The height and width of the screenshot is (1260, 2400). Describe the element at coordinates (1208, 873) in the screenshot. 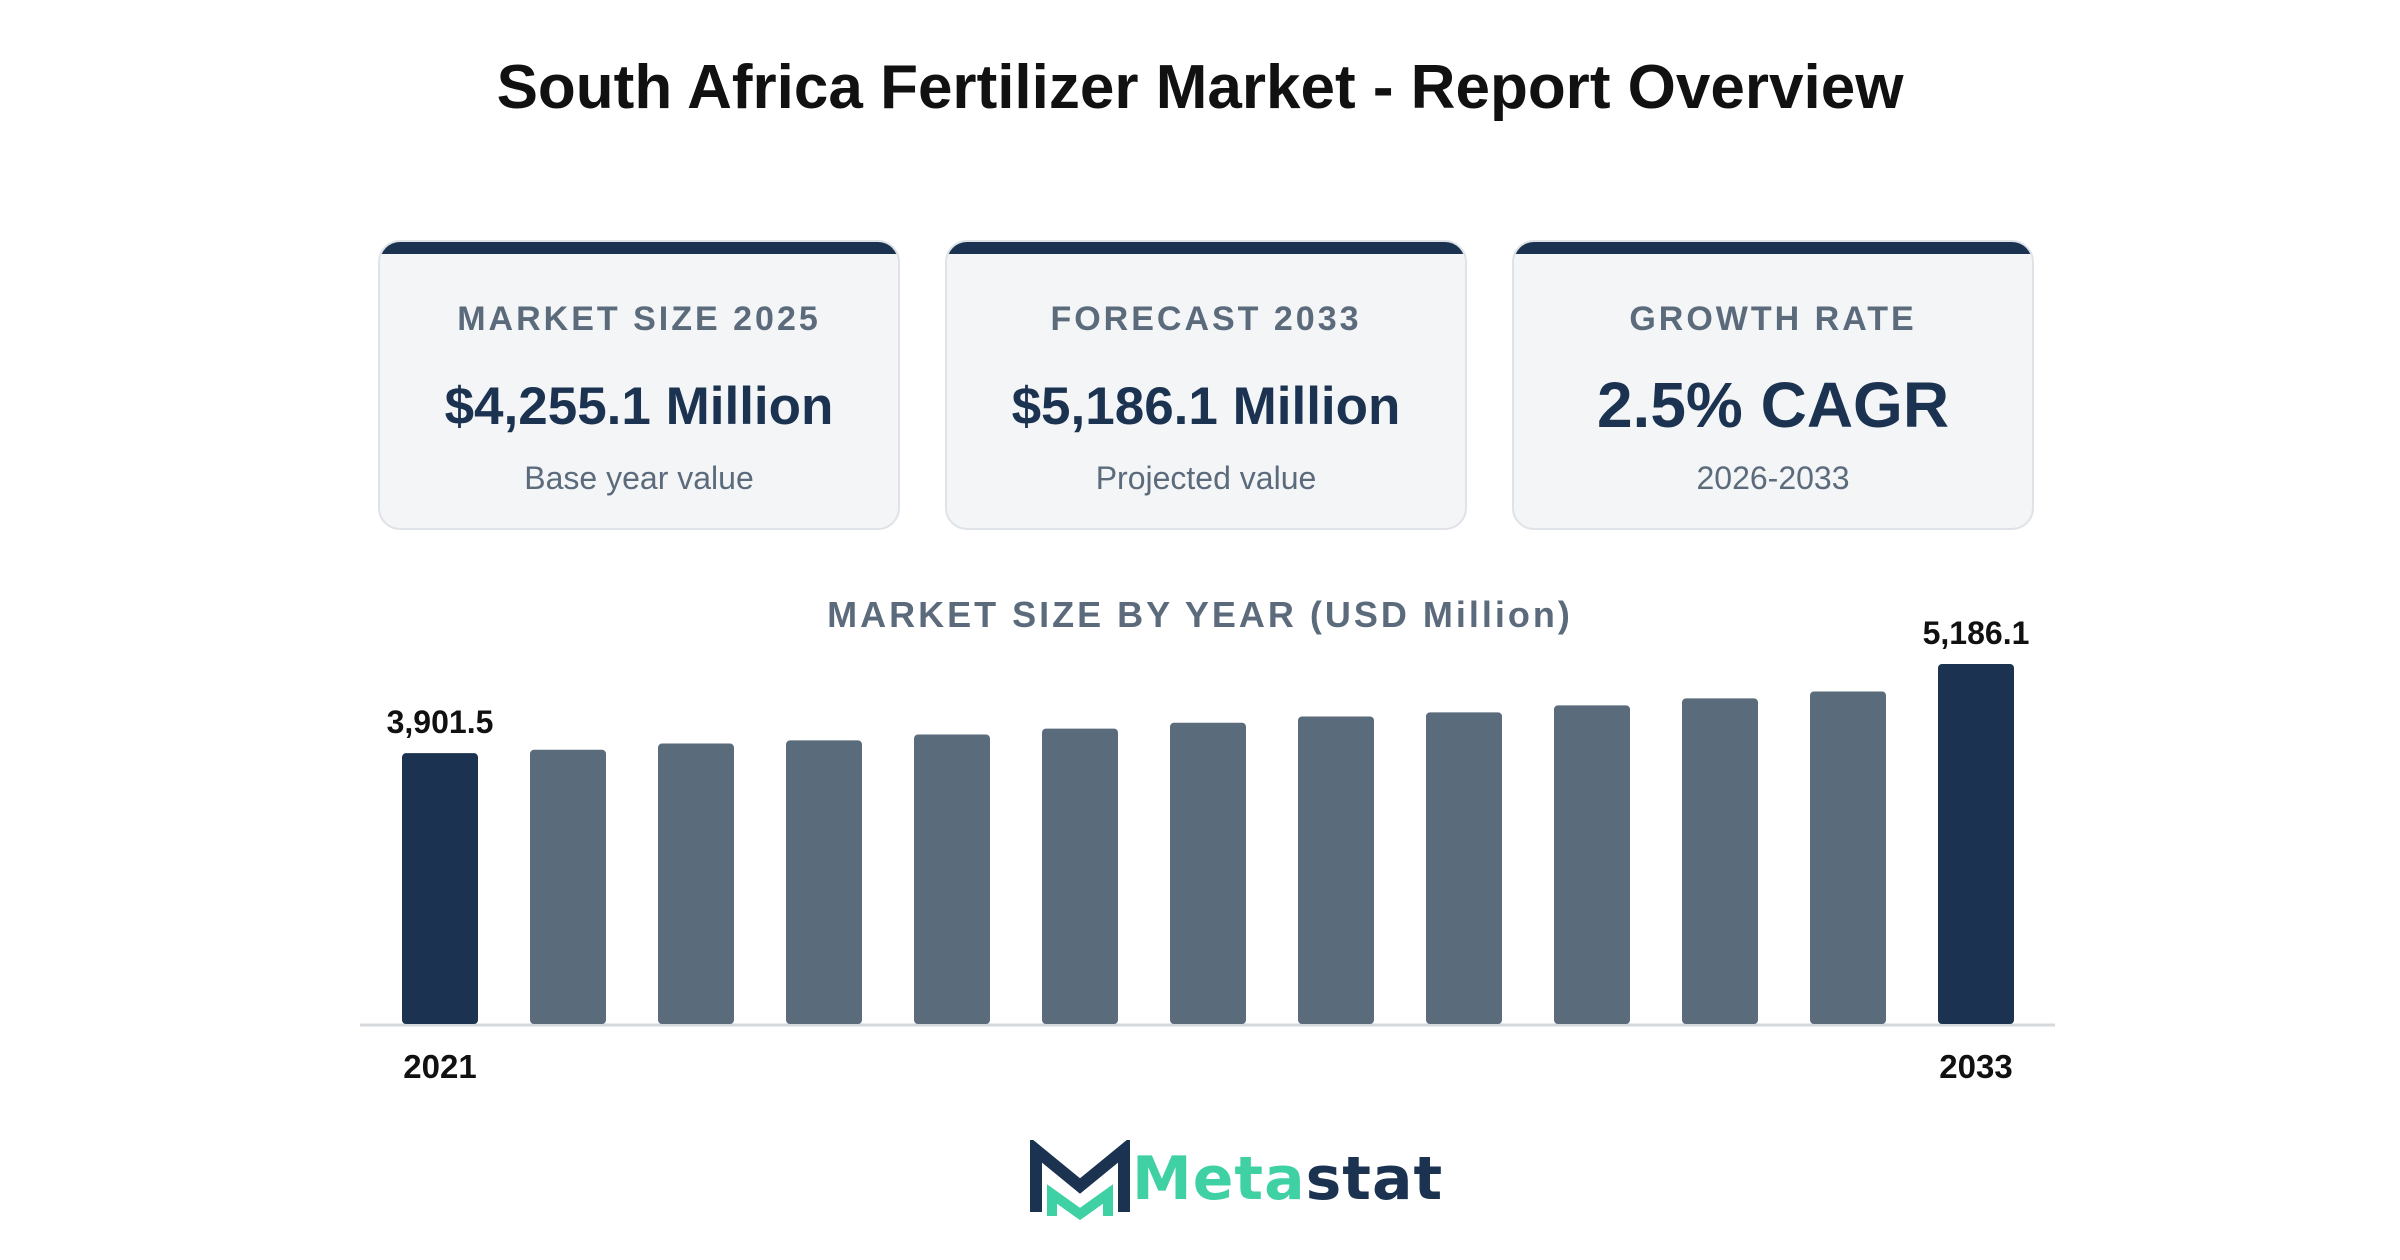

I see `bar-2027` at that location.